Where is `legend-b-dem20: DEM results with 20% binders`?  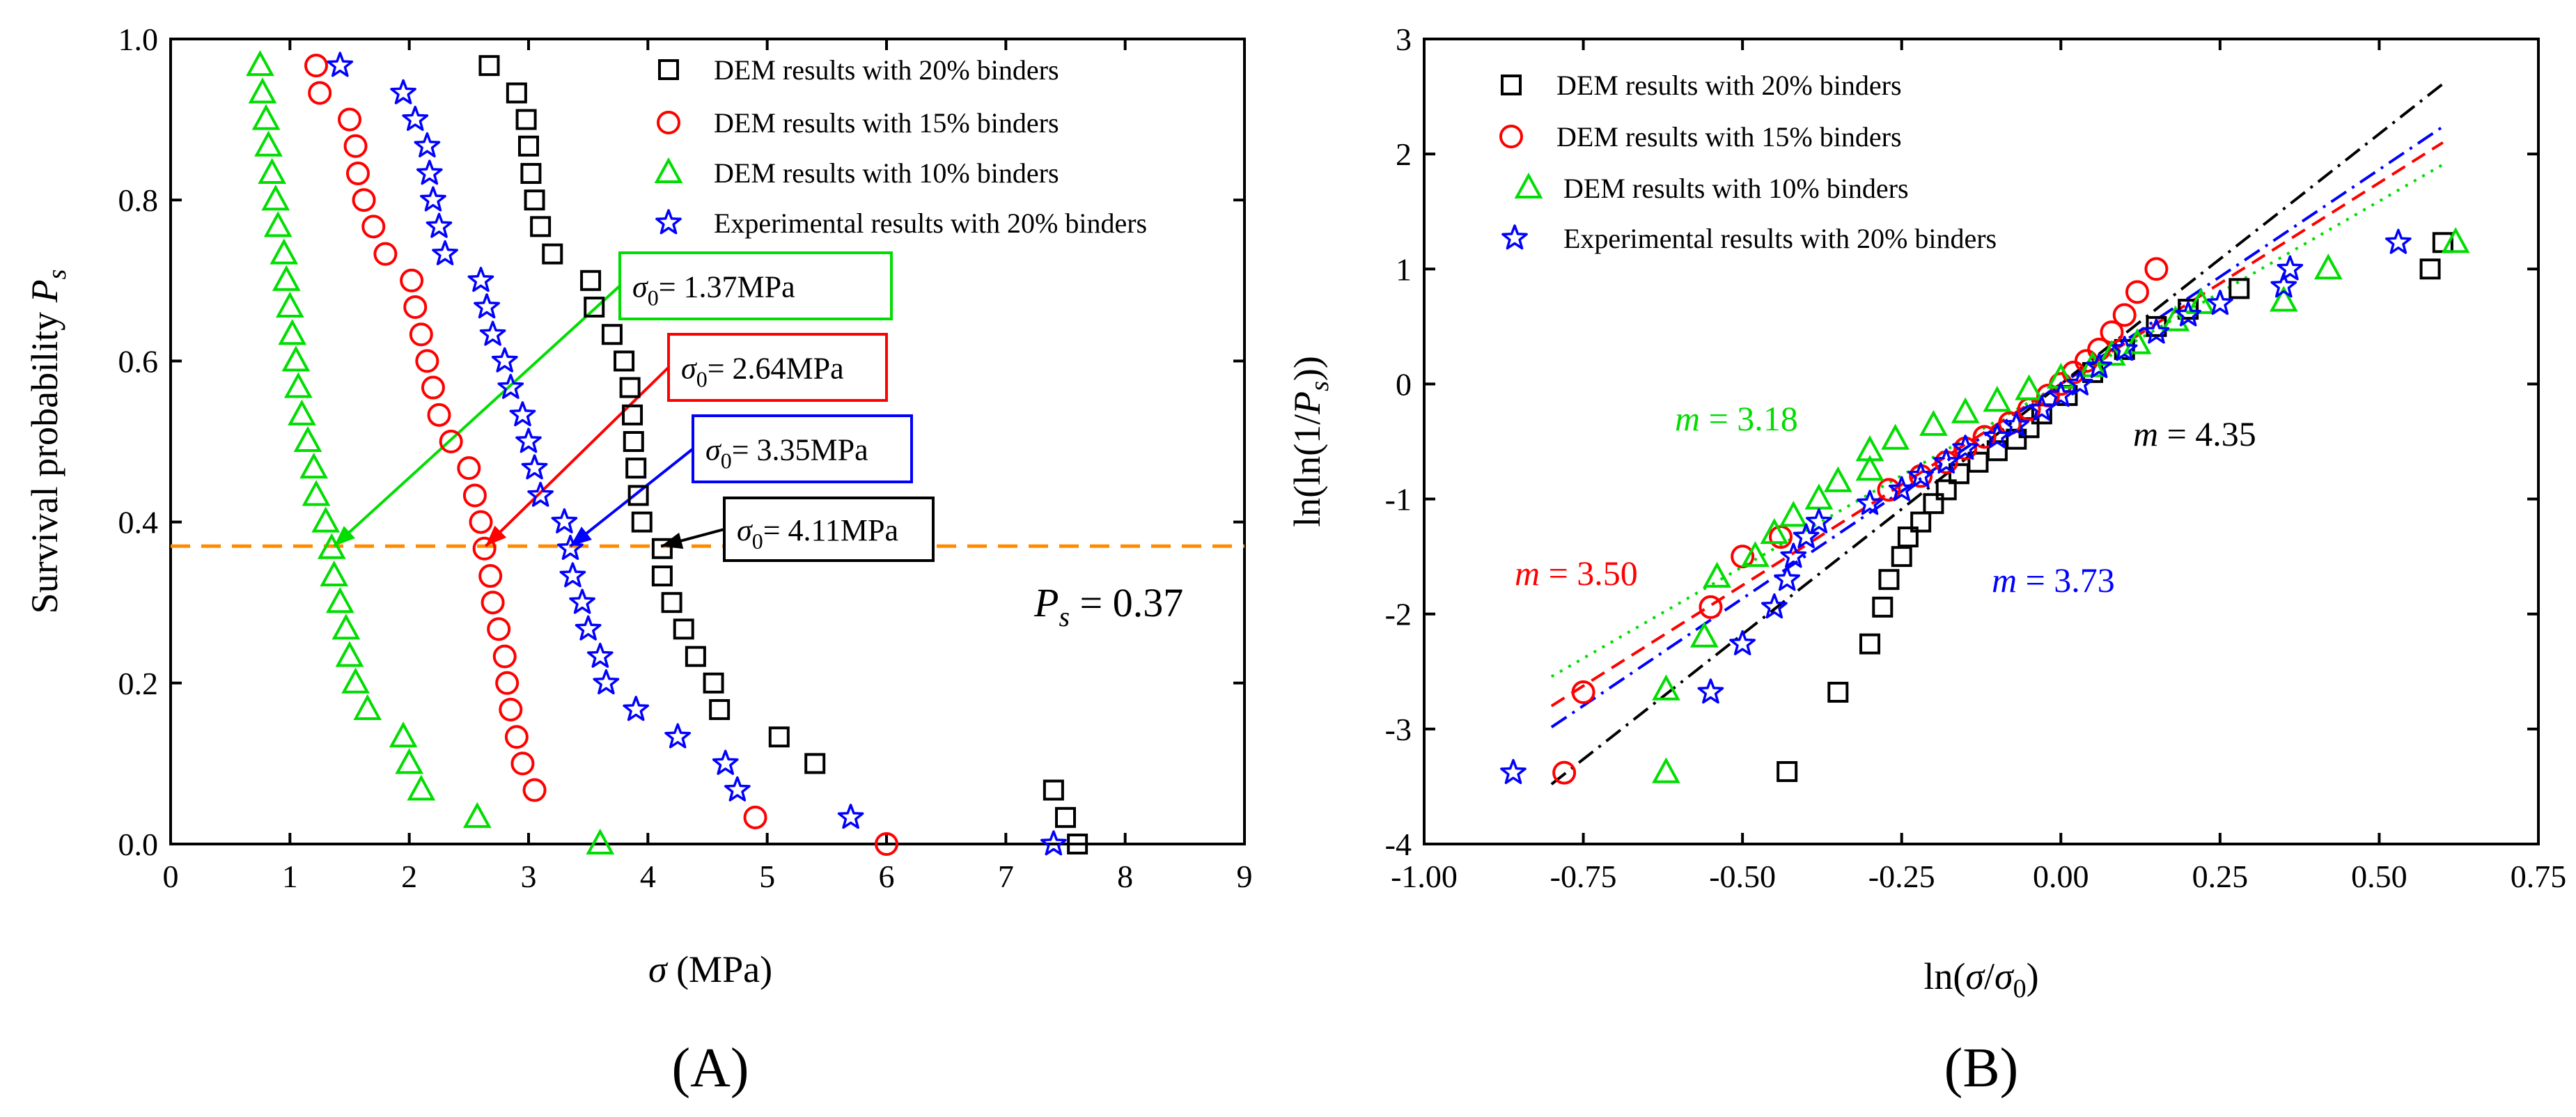 legend-b-dem20: DEM results with 20% binders is located at coordinates (1702, 85).